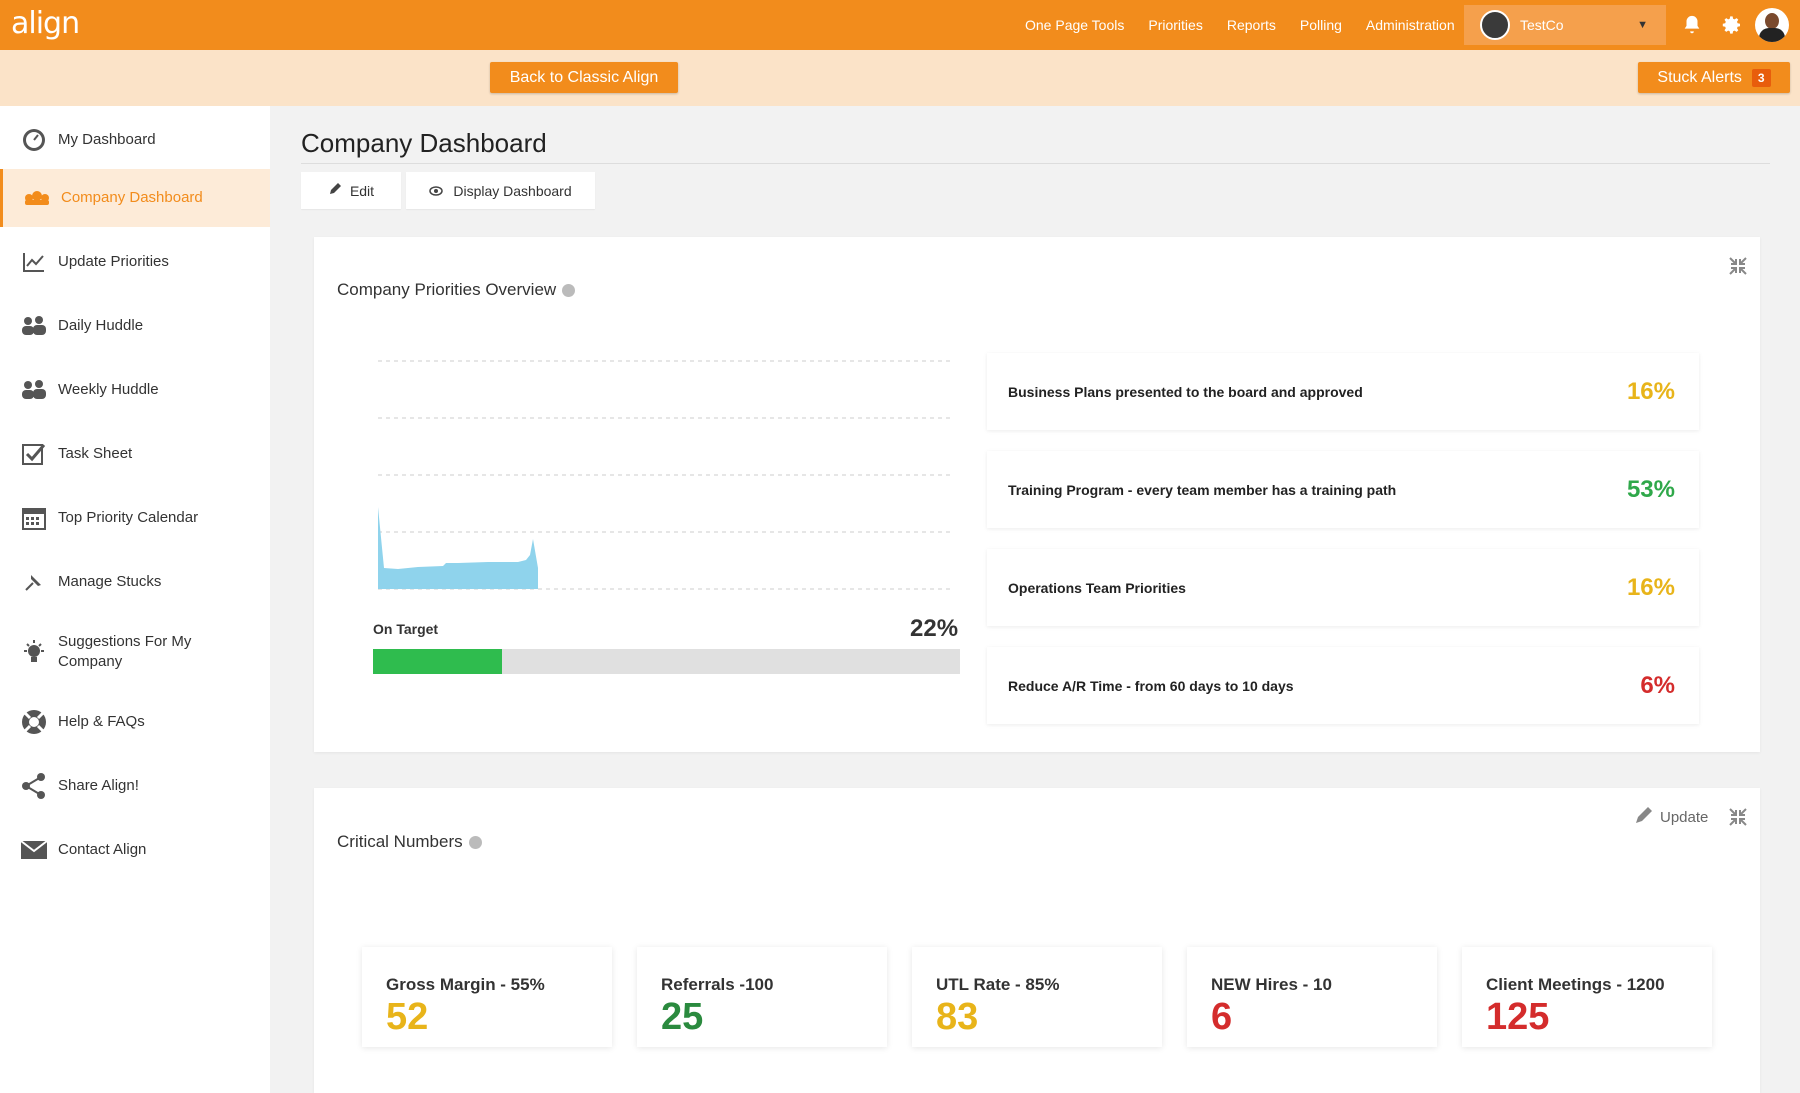 Image resolution: width=1800 pixels, height=1093 pixels. Describe the element at coordinates (34, 652) in the screenshot. I see `lightbulb-icon` at that location.